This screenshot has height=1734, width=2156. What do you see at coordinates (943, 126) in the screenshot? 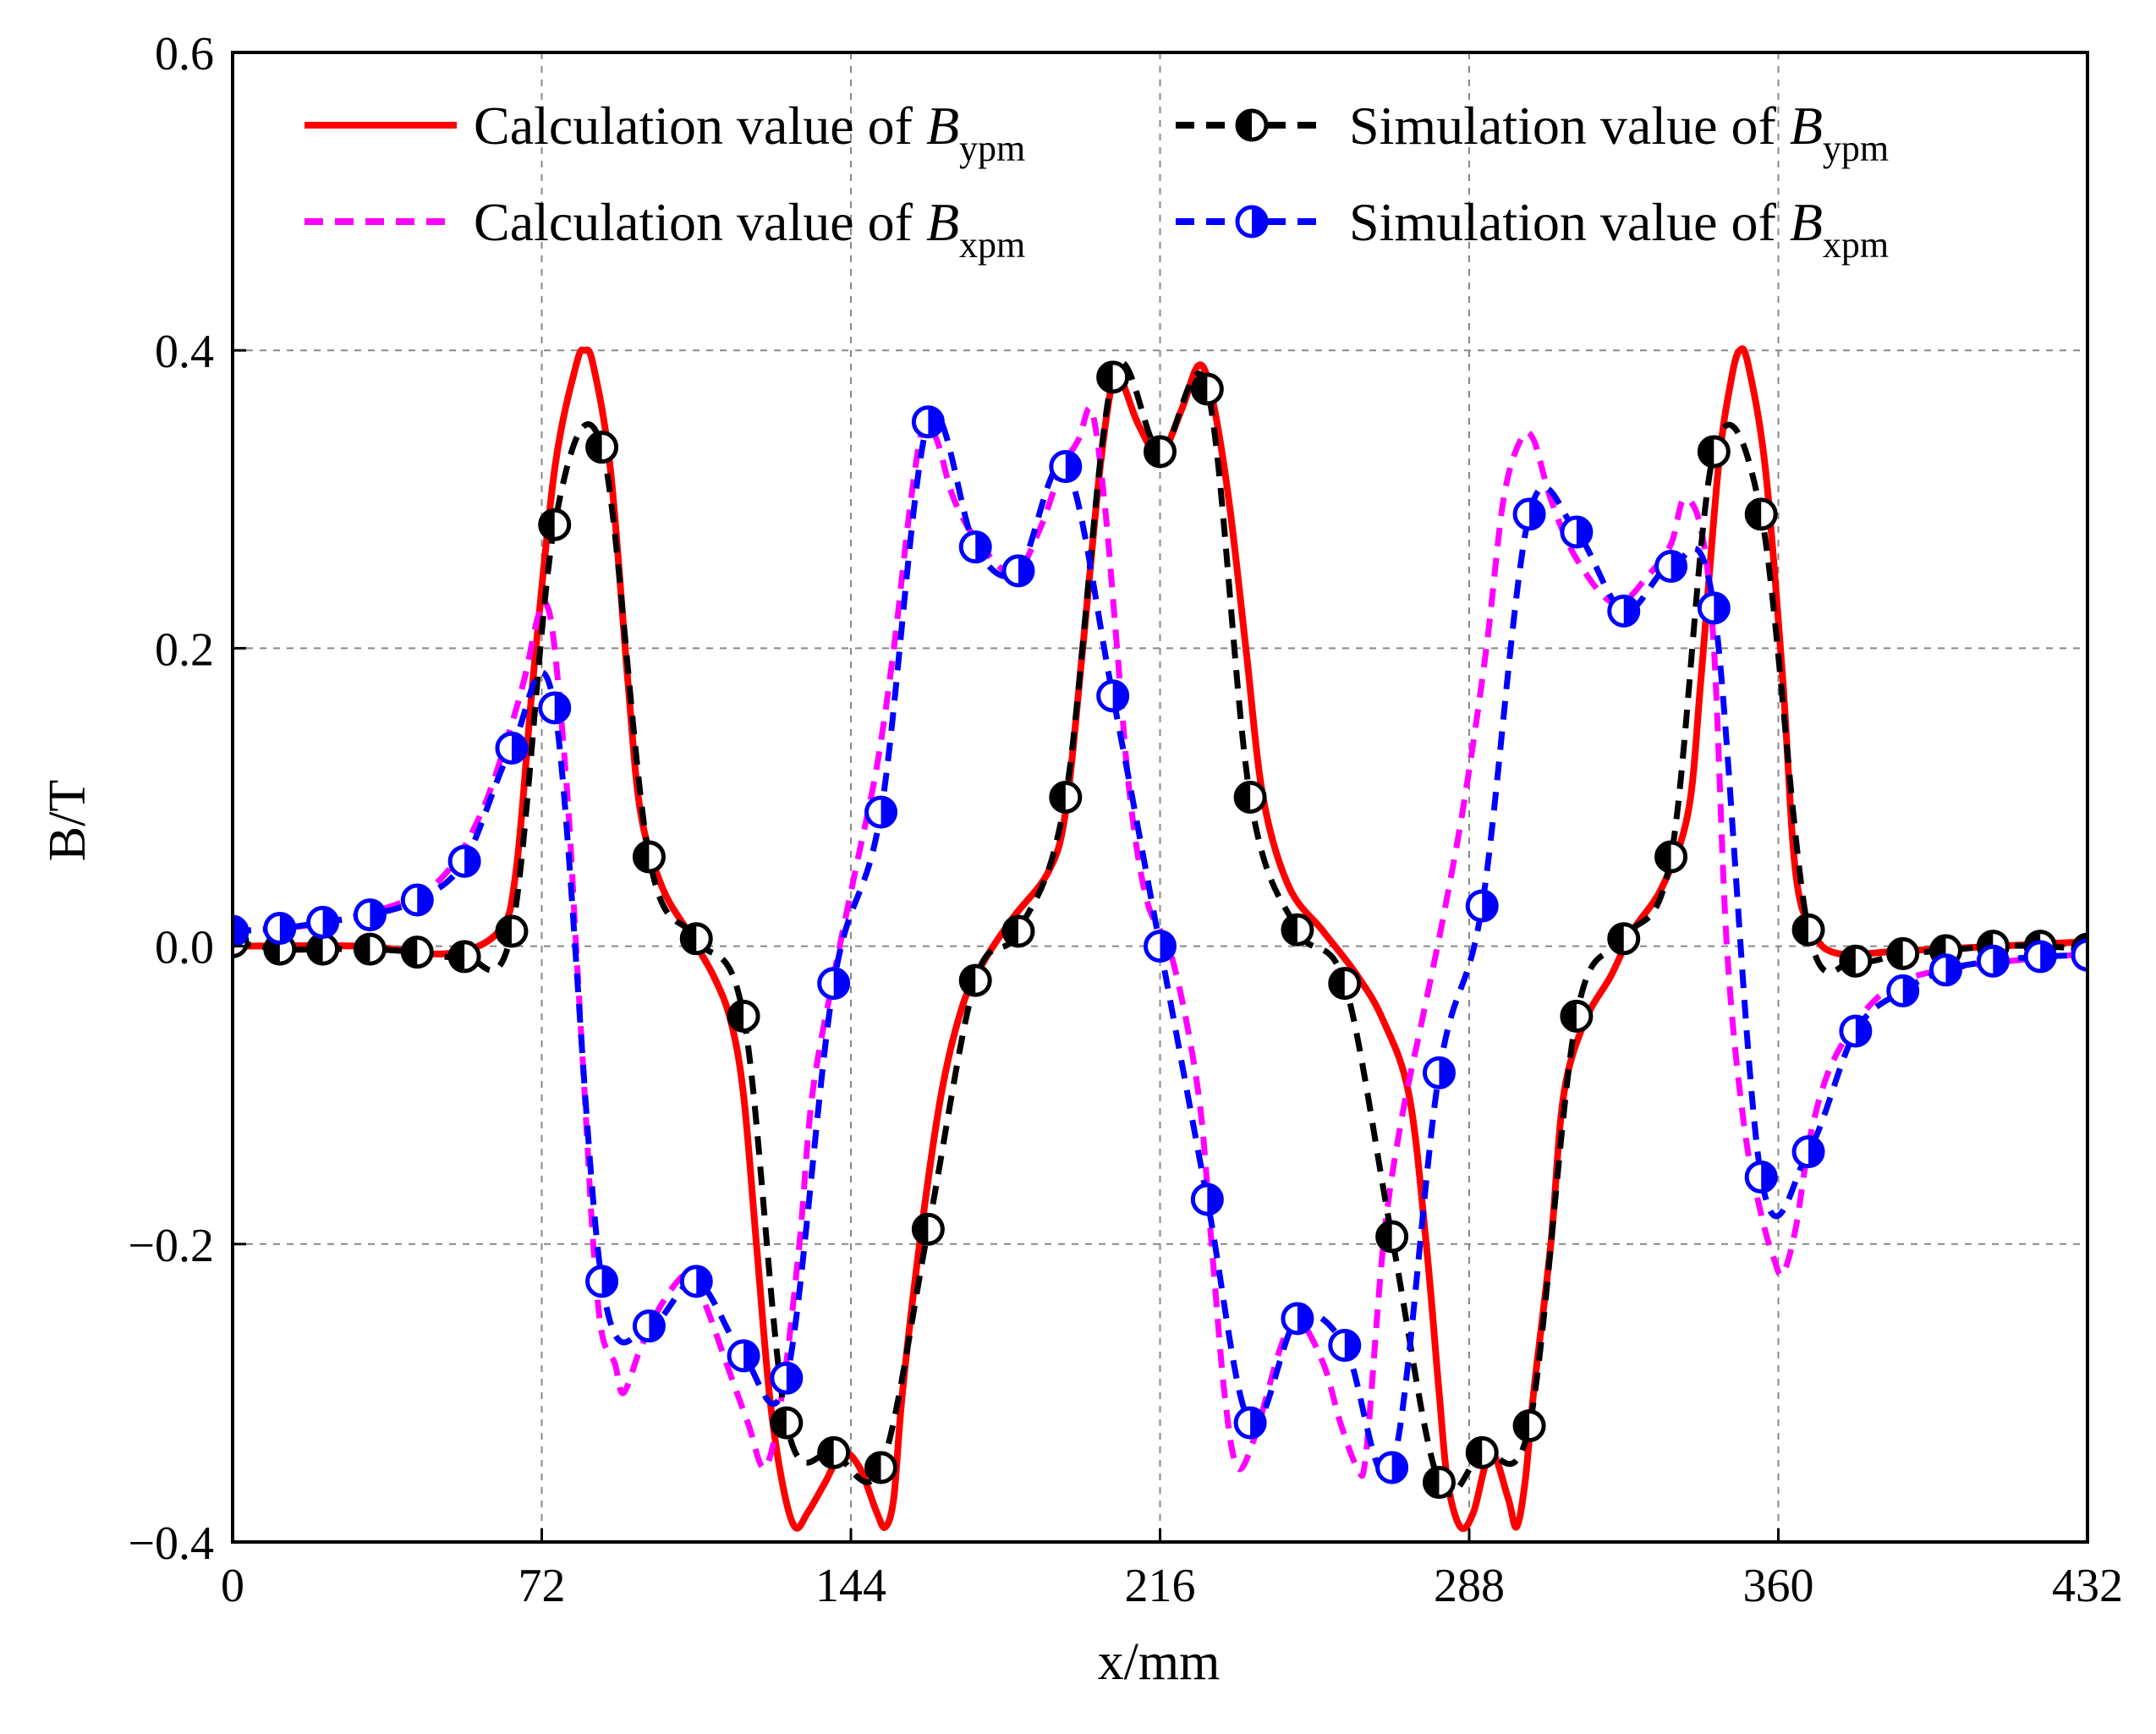
I see `legend-symbol-calc-bypm: B` at bounding box center [943, 126].